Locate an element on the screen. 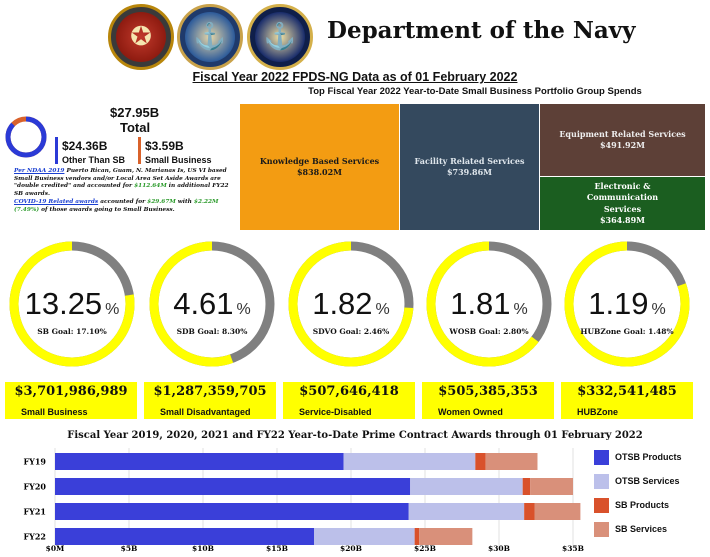 The height and width of the screenshot is (557, 710). amount-box-hubzone: $332,541,485 HUBZone is located at coordinates (627, 400).